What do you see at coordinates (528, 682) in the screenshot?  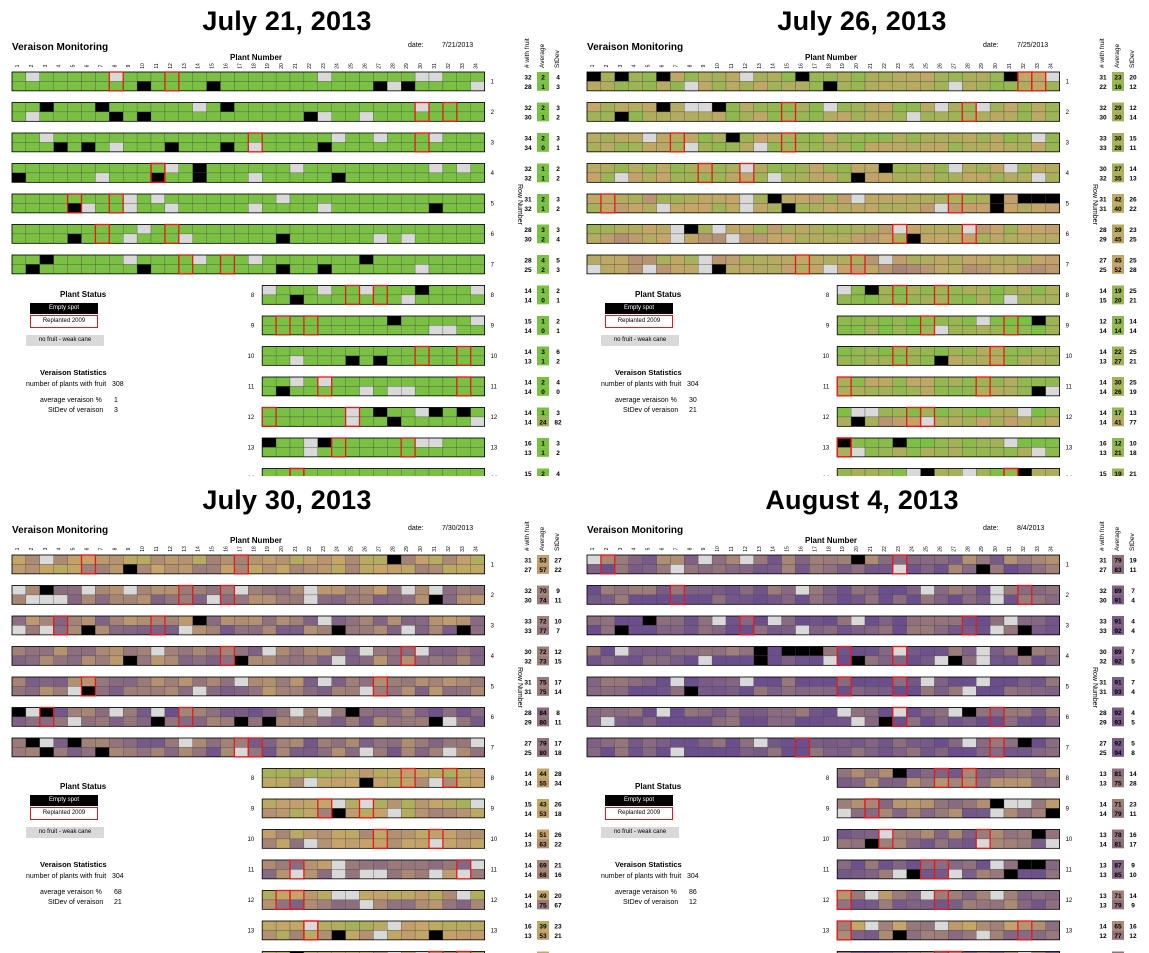 I see `row-stat-value: 31` at bounding box center [528, 682].